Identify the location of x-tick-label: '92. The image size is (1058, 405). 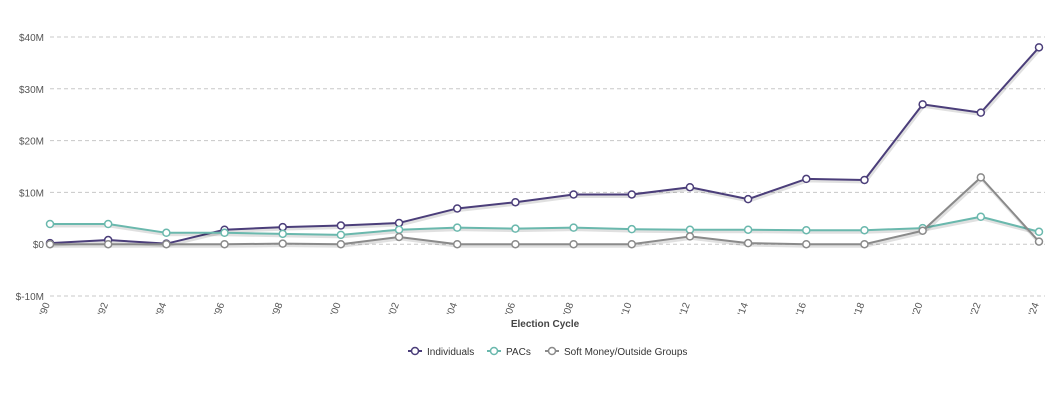
(103, 309).